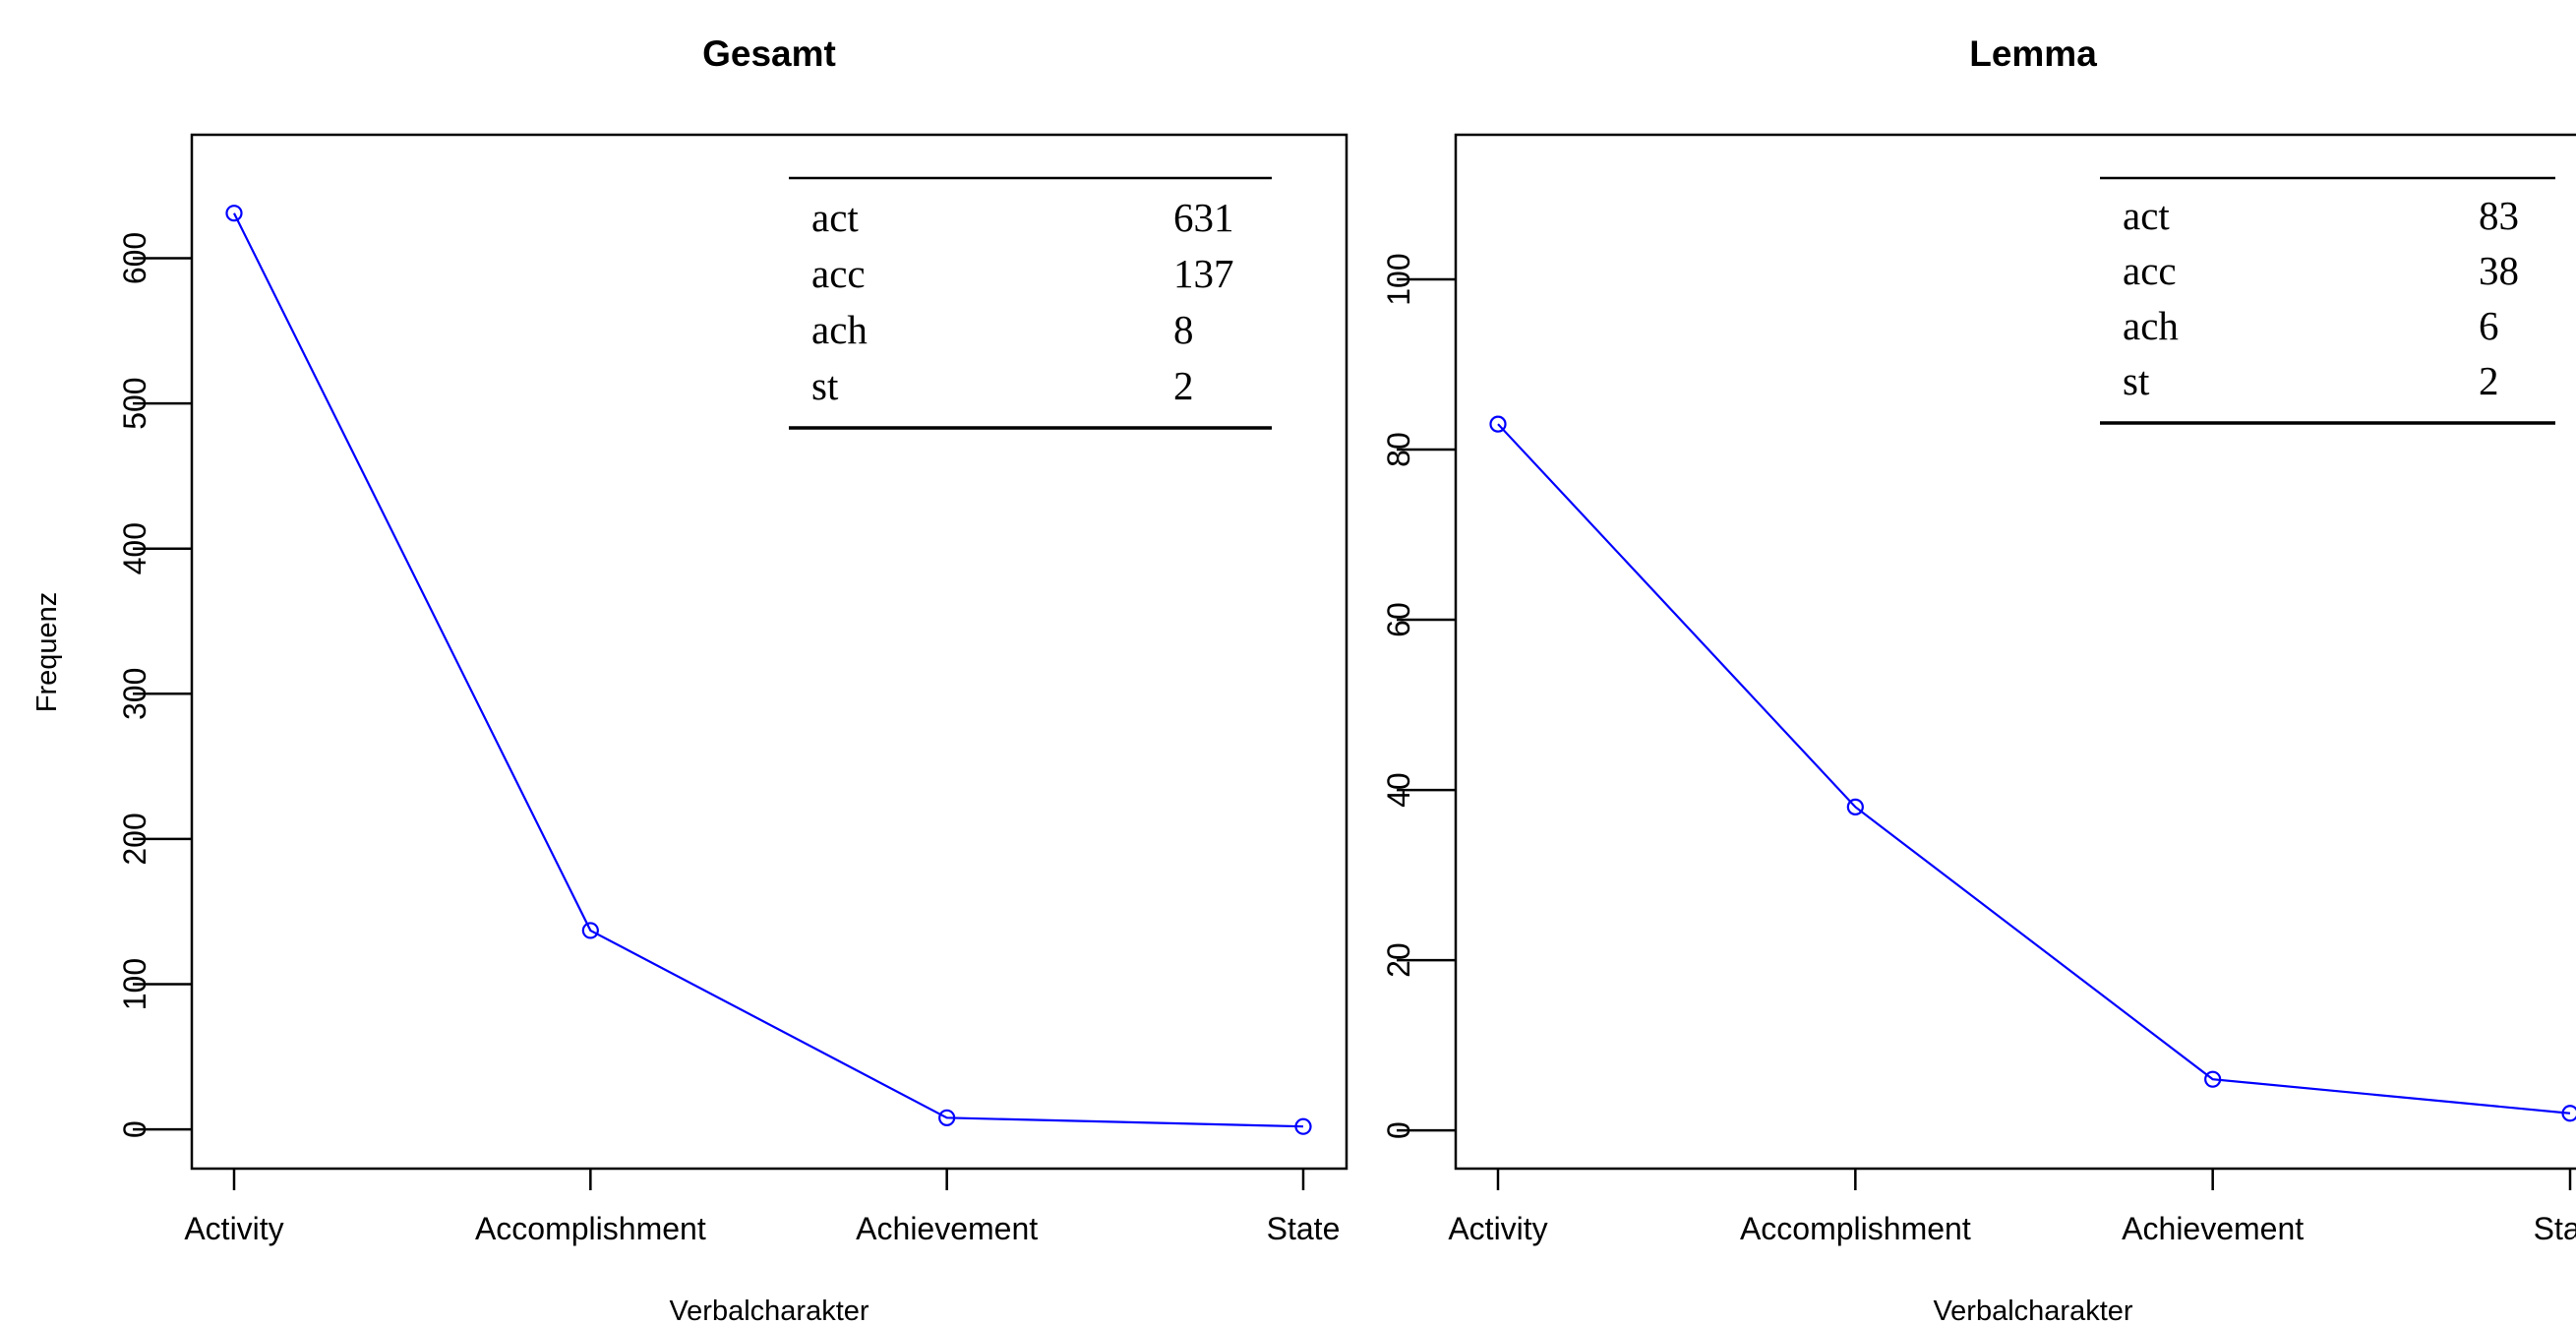 Image resolution: width=2576 pixels, height=1326 pixels. Describe the element at coordinates (1398, 790) in the screenshot. I see `y-tick-label: 40` at that location.